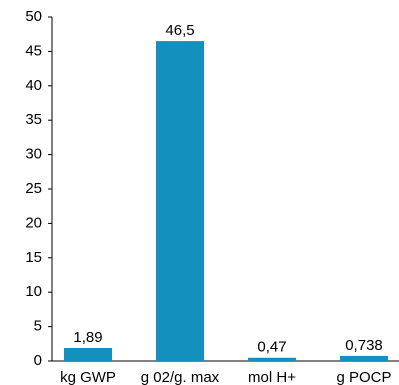 This screenshot has width=399, height=385. I want to click on value-label: 46,5, so click(179, 30).